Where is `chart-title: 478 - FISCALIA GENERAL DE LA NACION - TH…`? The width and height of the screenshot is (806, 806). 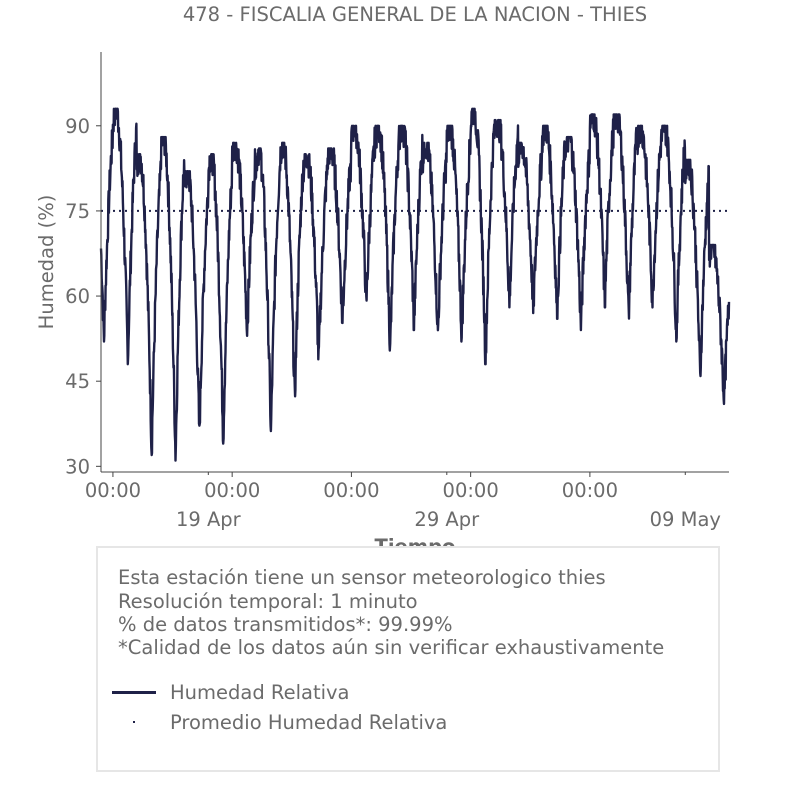 chart-title: 478 - FISCALIA GENERAL DE LA NACION - TH… is located at coordinates (415, 14).